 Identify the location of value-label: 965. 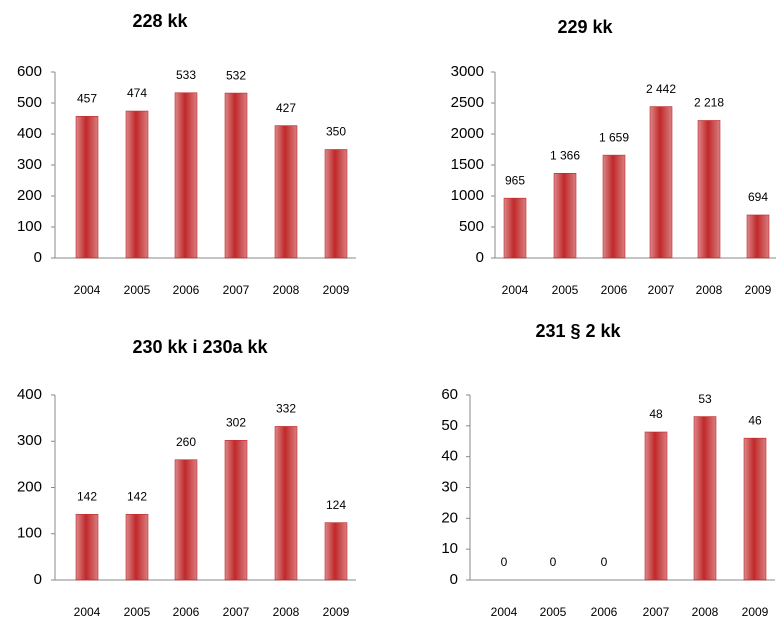
(515, 180).